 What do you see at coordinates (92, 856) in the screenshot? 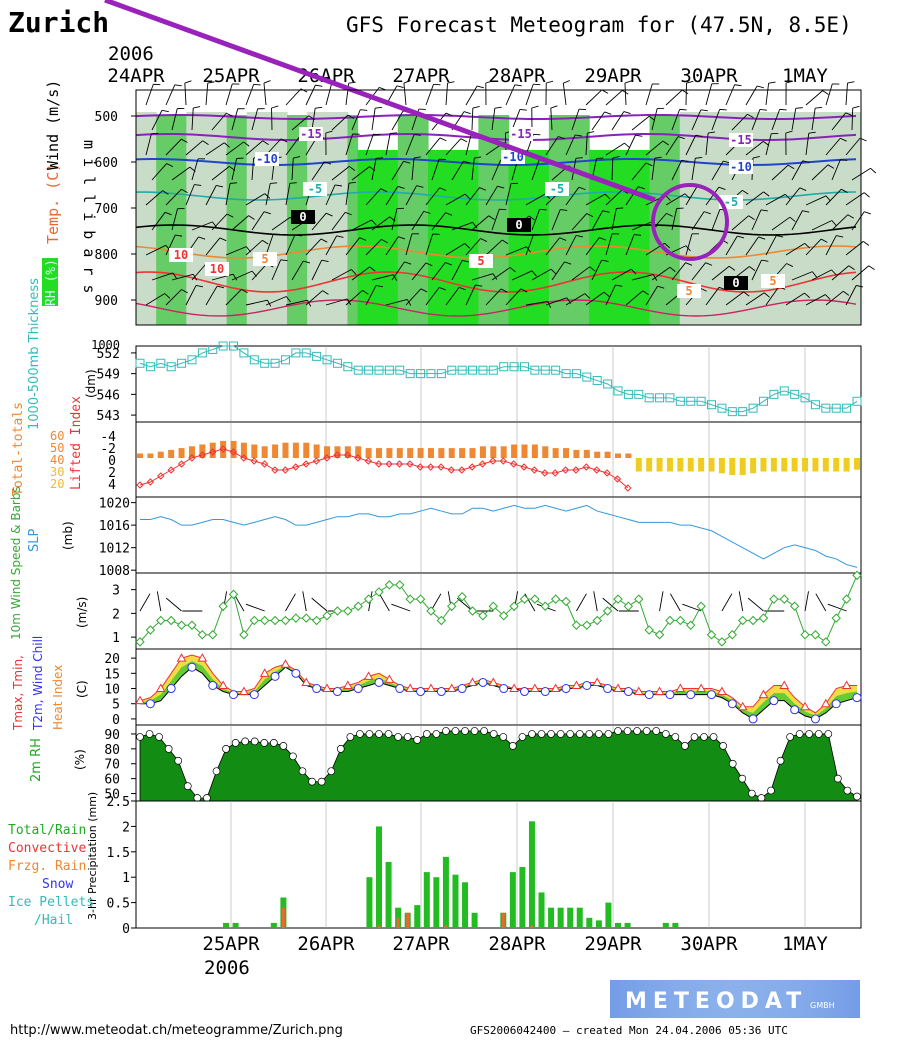
I see `precip-unit: 3-hr Precipitation (mm)` at bounding box center [92, 856].